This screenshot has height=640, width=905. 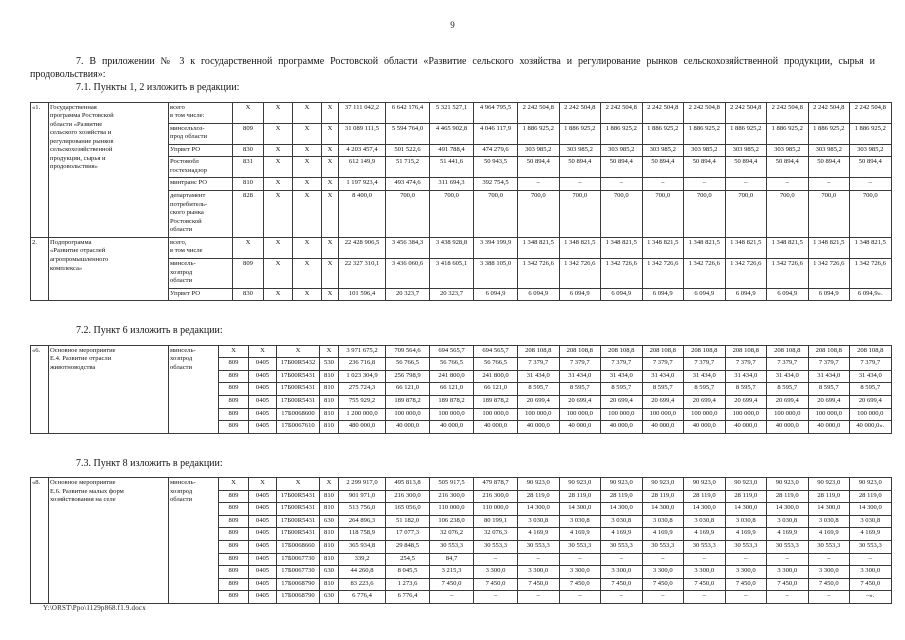 I want to click on amount-cell: 303 985,2, so click(x=621, y=150).